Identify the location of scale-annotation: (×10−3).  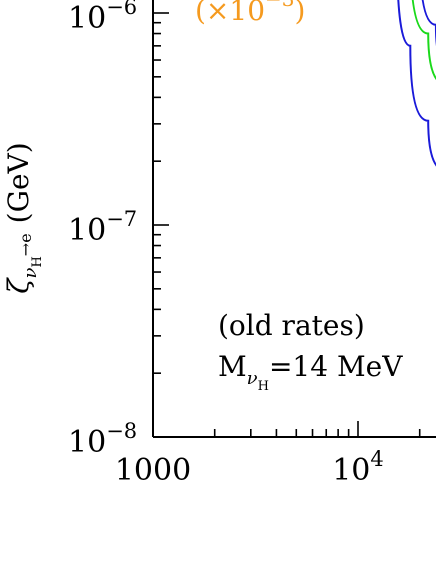
(250, 13).